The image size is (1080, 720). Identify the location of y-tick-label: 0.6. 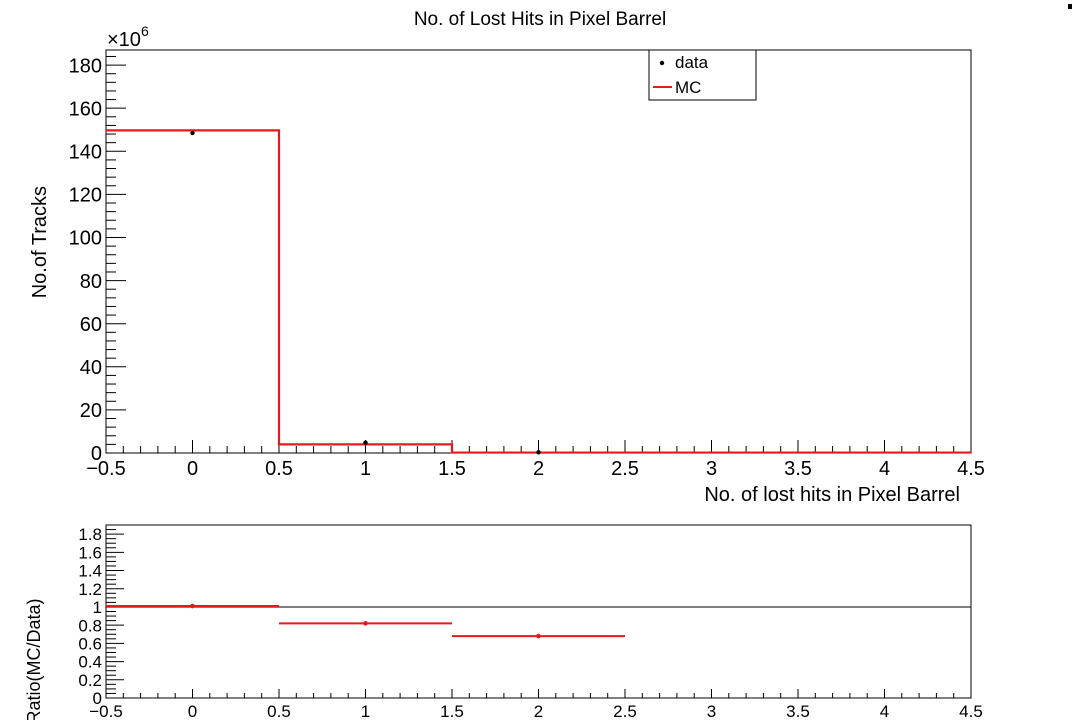
(90, 643).